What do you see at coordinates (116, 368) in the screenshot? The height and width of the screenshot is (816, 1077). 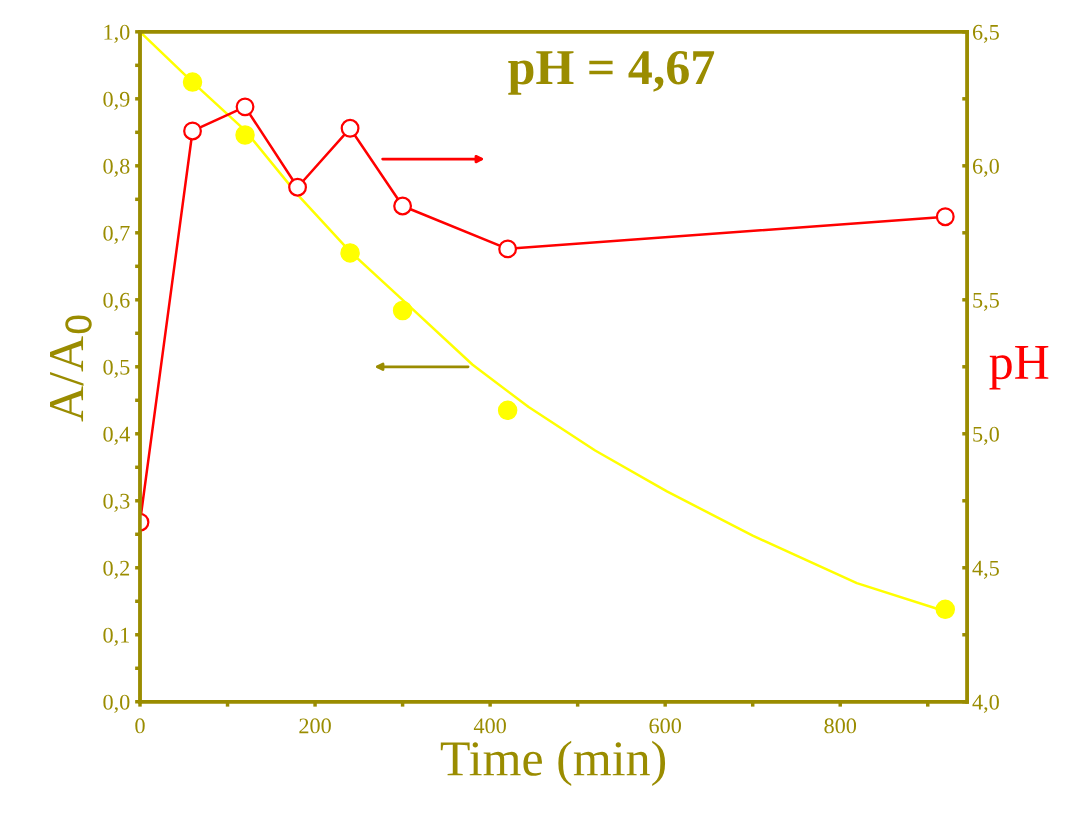 I see `y-tick-label: 0,5` at bounding box center [116, 368].